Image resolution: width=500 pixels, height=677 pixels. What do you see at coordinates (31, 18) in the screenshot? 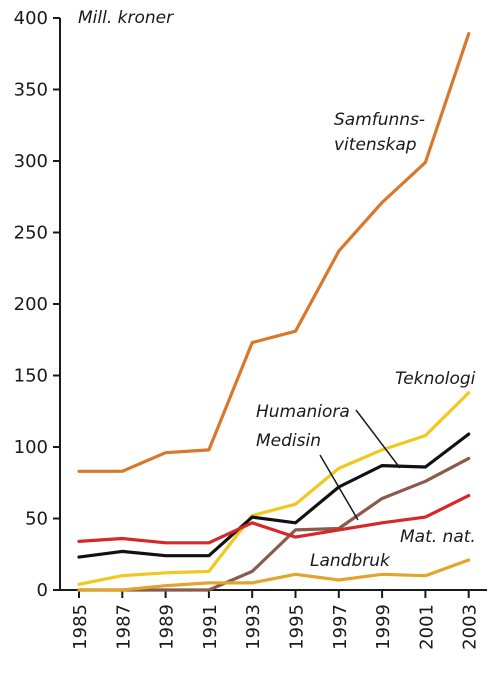
I see `y-tick-label: 400` at bounding box center [31, 18].